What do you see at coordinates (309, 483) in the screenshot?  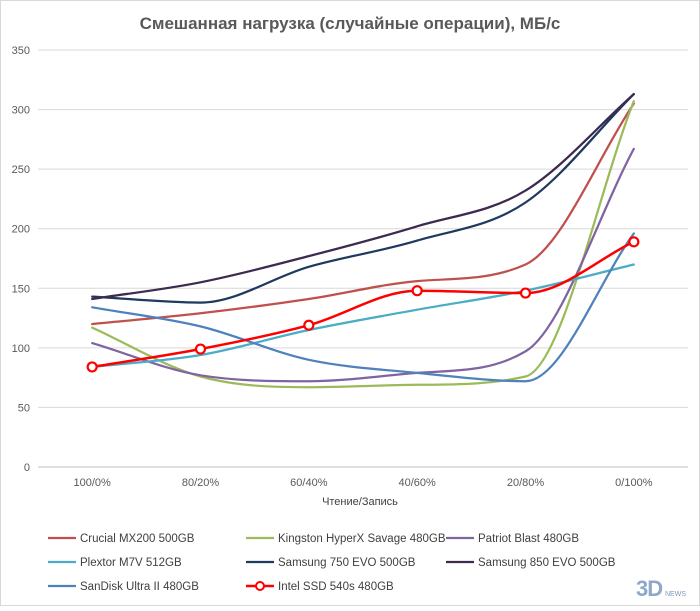 I see `x-tick-label: 60/40%` at bounding box center [309, 483].